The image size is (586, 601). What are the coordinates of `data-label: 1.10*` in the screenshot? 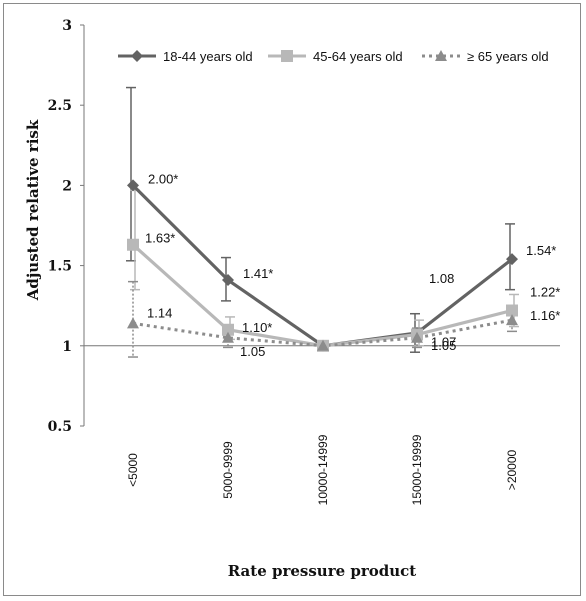 It's located at (257, 327).